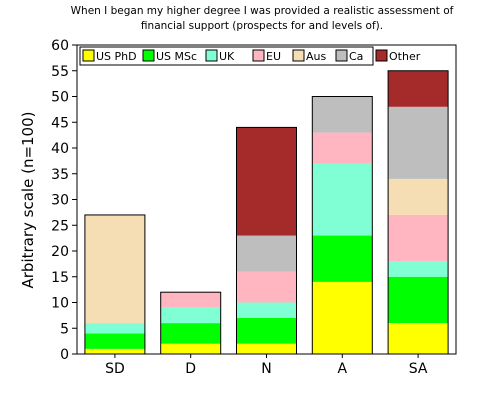 The height and width of the screenshot is (404, 500). I want to click on y-tick-label-60: 60, so click(60, 46).